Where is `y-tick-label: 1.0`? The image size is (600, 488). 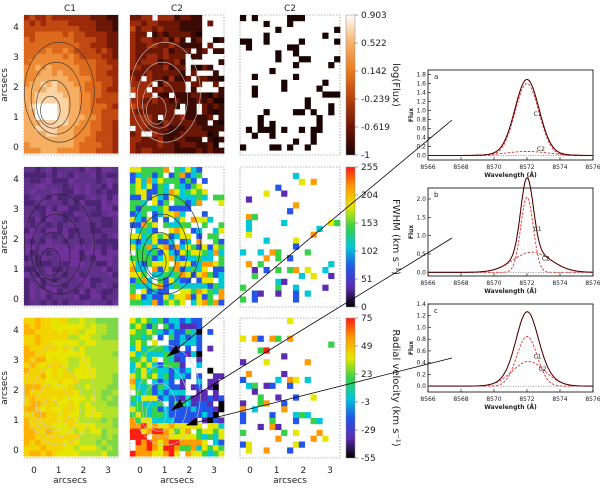 y-tick-label: 1.0 is located at coordinates (421, 327).